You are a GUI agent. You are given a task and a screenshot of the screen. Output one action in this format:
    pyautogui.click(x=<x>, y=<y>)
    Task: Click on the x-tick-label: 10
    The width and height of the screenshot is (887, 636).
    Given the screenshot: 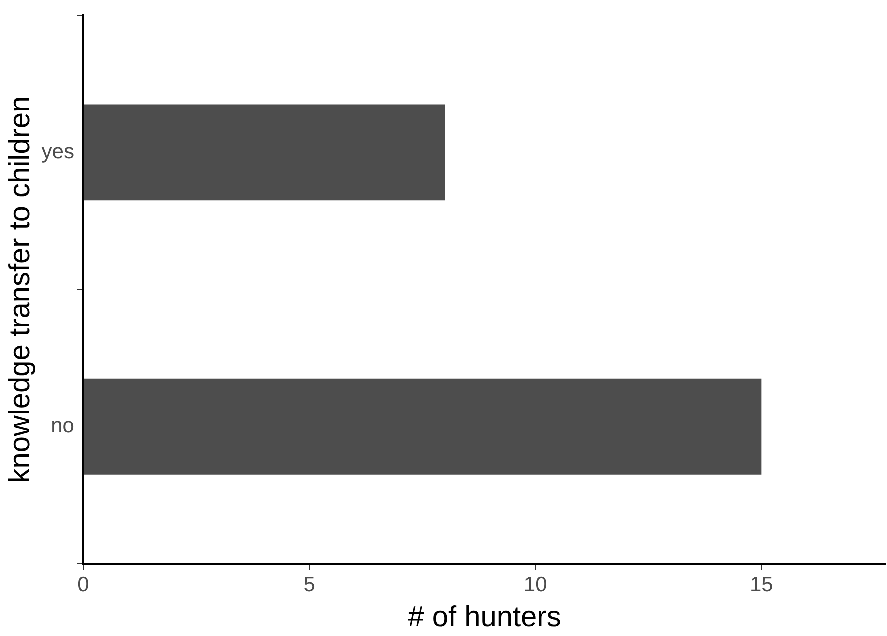 What is the action you would take?
    pyautogui.click(x=536, y=584)
    